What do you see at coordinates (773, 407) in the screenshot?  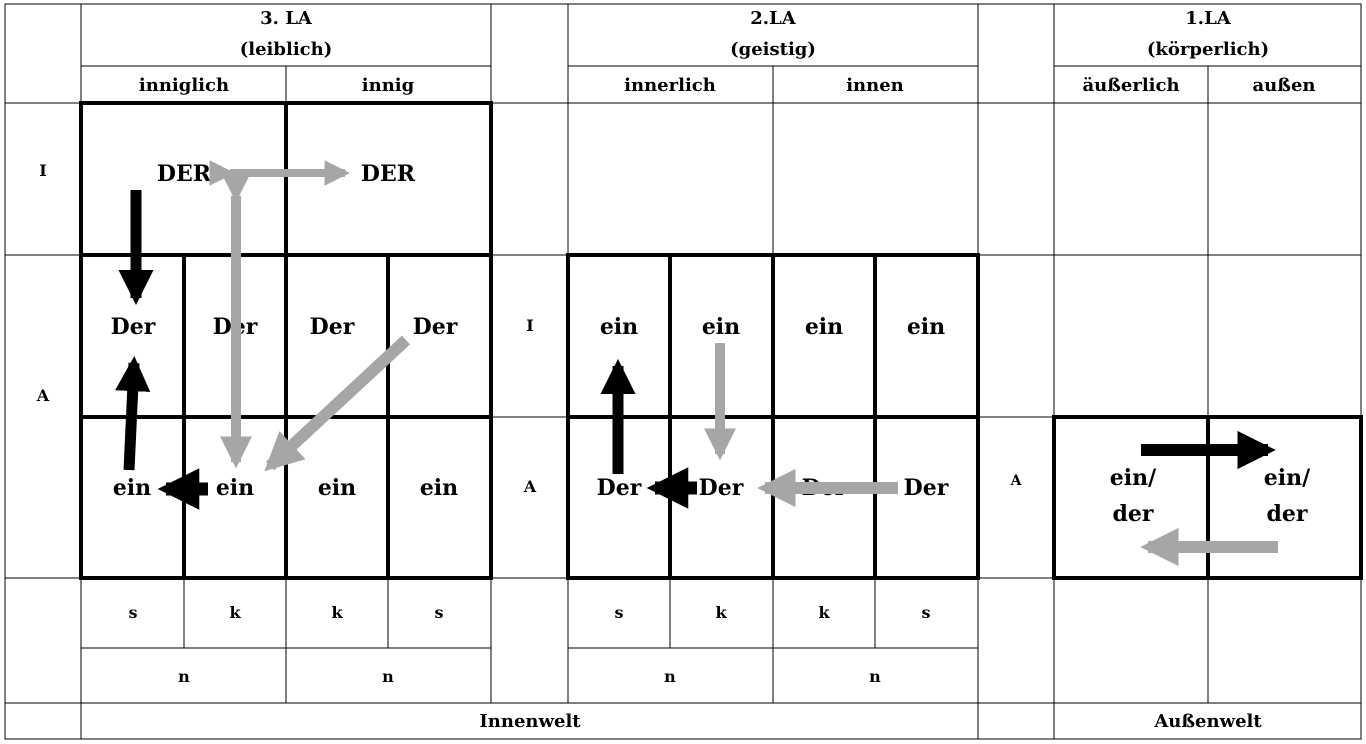 I see `la2-cells: ein ein ein ein Der Der Der Der` at bounding box center [773, 407].